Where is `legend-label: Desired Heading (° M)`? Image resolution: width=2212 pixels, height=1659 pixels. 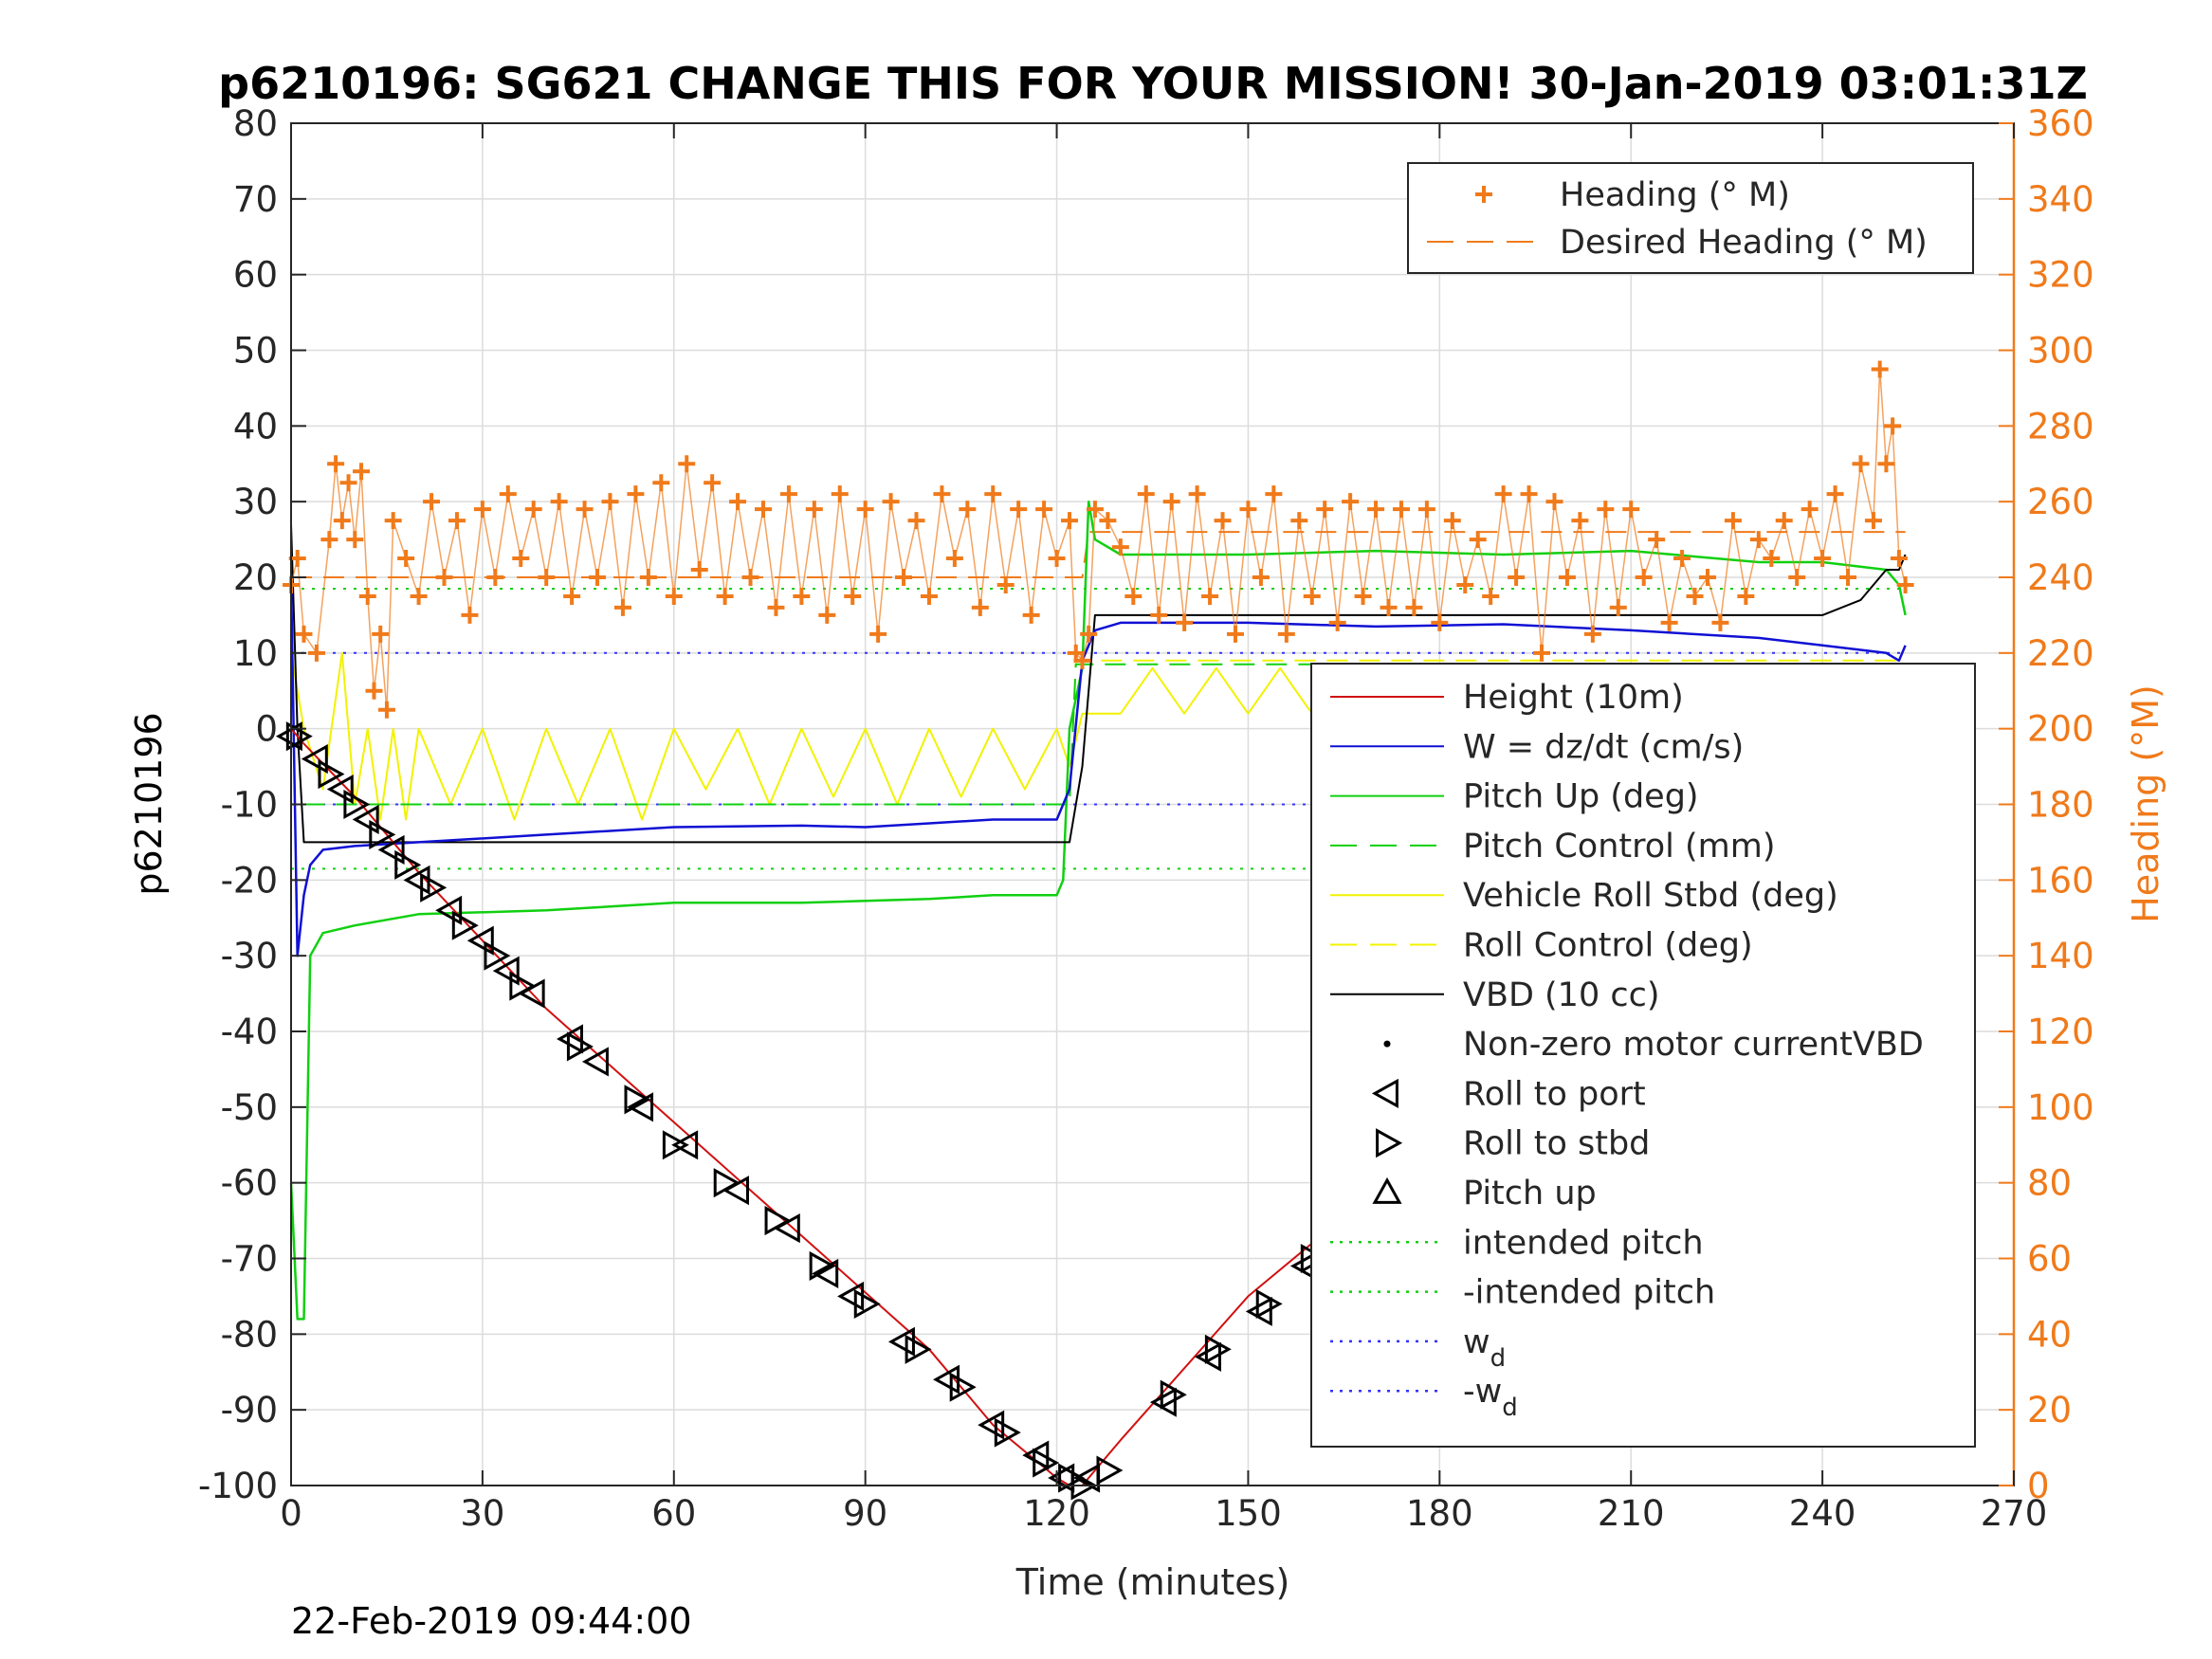
legend-label: Desired Heading (° M) is located at coordinates (1744, 243).